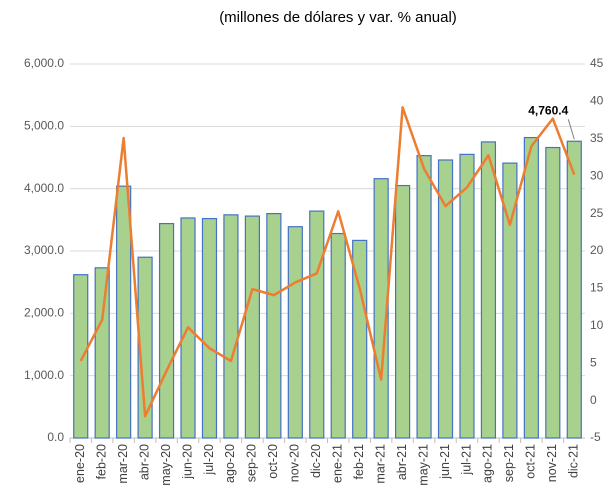 This screenshot has width=616, height=497. What do you see at coordinates (509, 463) in the screenshot?
I see `x-tick-label: sep-21` at bounding box center [509, 463].